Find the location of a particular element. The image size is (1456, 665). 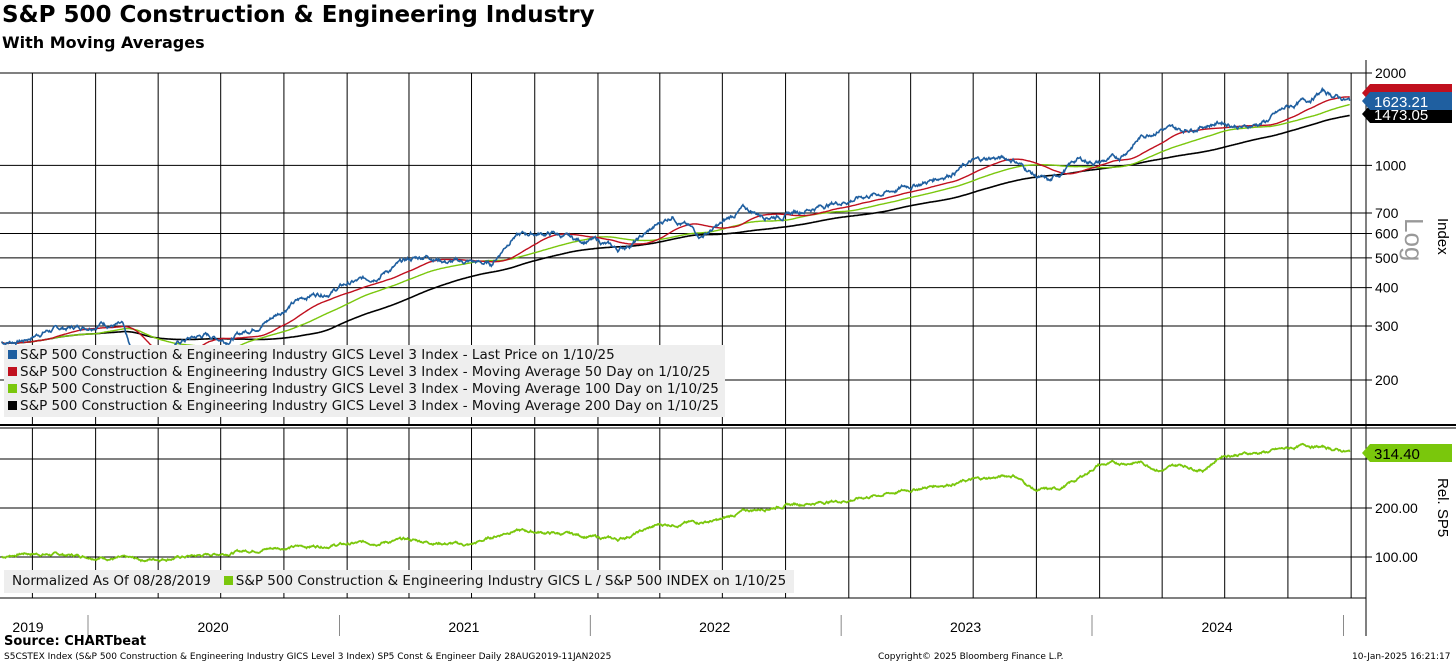

y-axis-title-rel: Rel. SP5 is located at coordinates (1442, 507).